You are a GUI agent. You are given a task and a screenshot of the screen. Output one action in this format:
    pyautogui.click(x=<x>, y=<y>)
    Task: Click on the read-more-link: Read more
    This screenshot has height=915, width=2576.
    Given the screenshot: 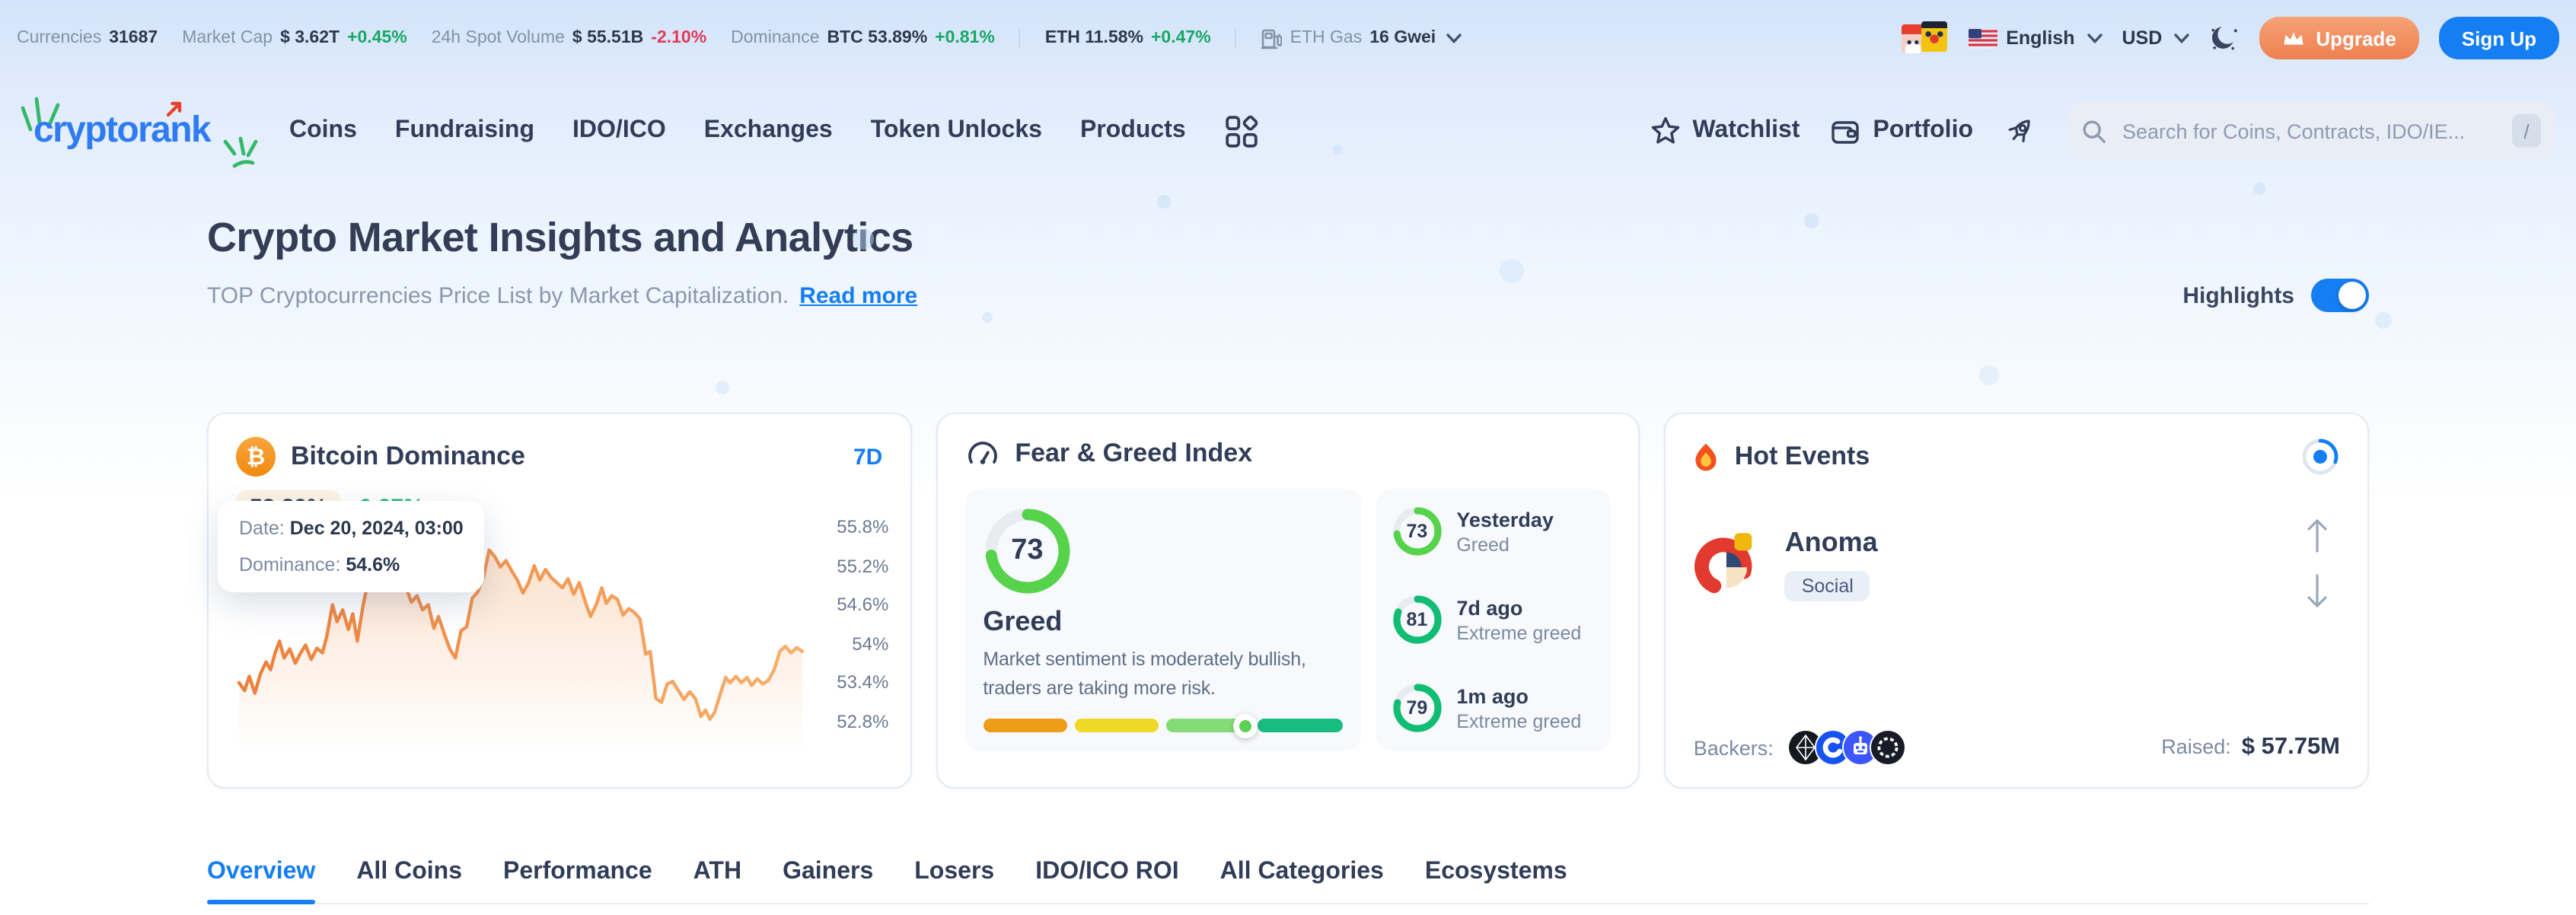 What is the action you would take?
    pyautogui.click(x=858, y=295)
    